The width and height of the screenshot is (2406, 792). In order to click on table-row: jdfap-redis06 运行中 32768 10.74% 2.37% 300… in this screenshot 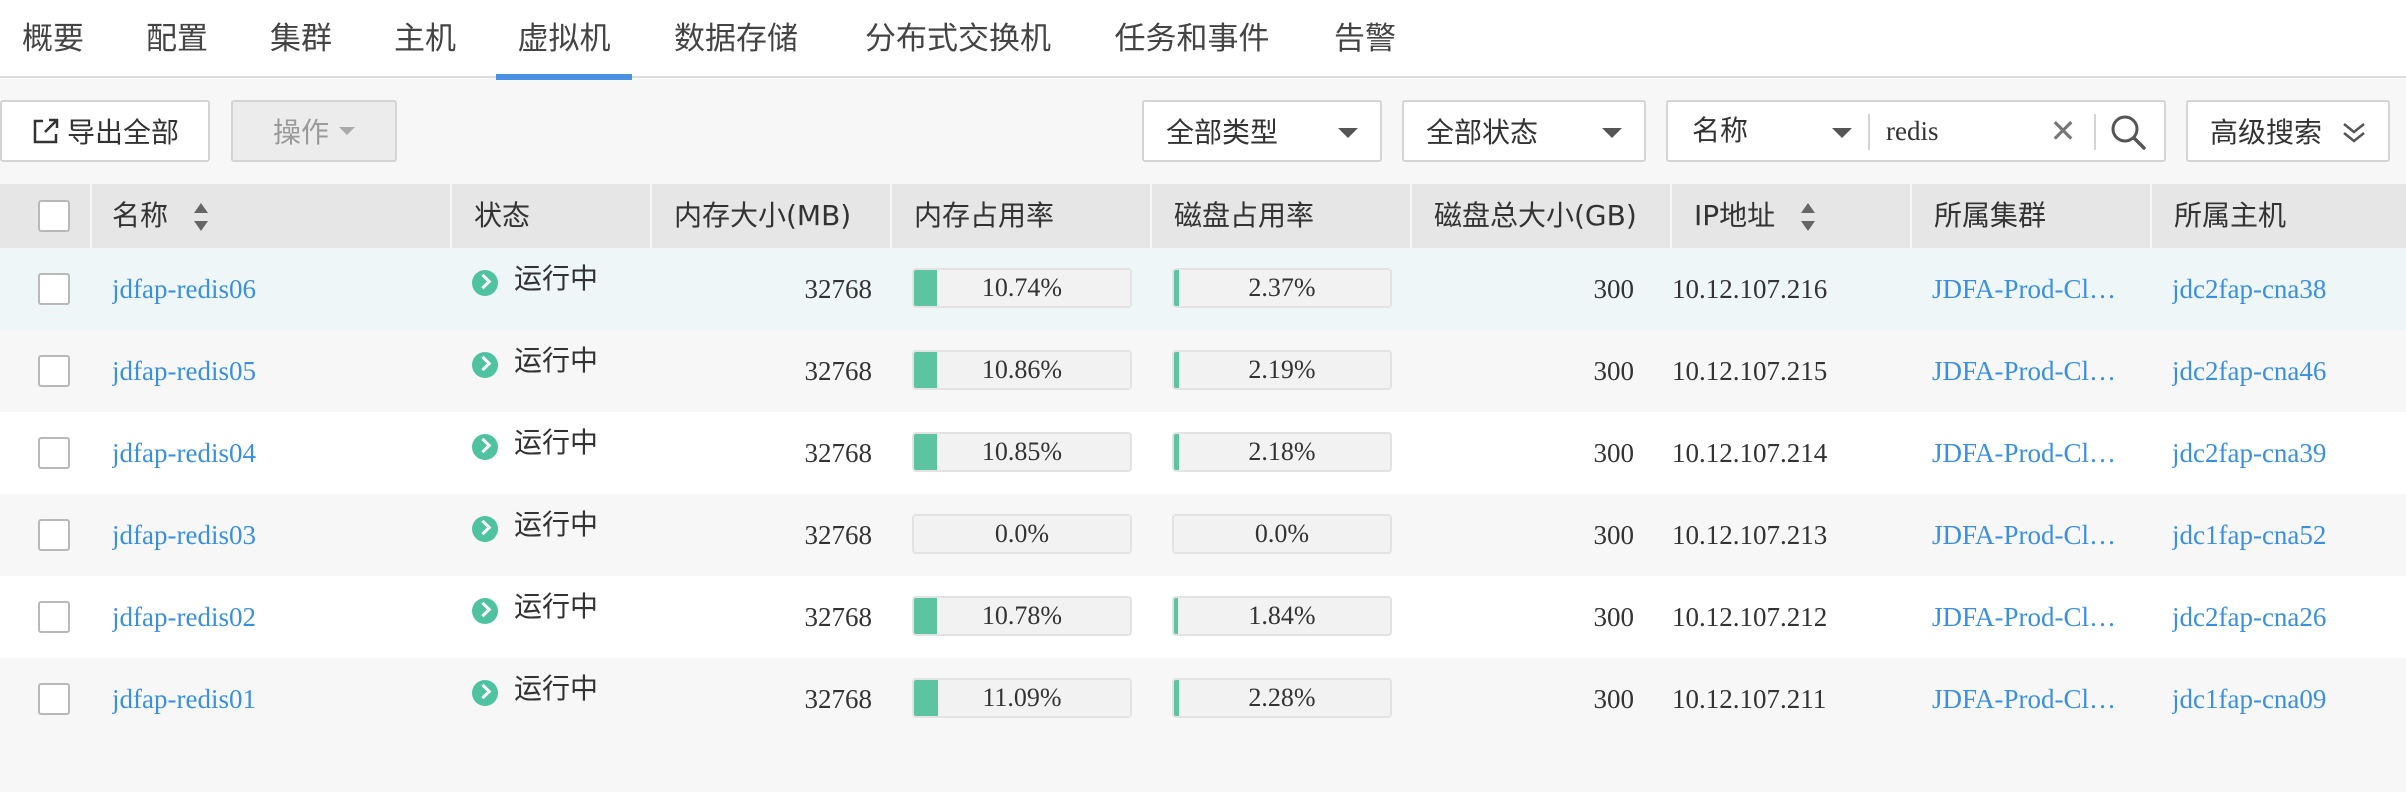, I will do `click(1203, 289)`.